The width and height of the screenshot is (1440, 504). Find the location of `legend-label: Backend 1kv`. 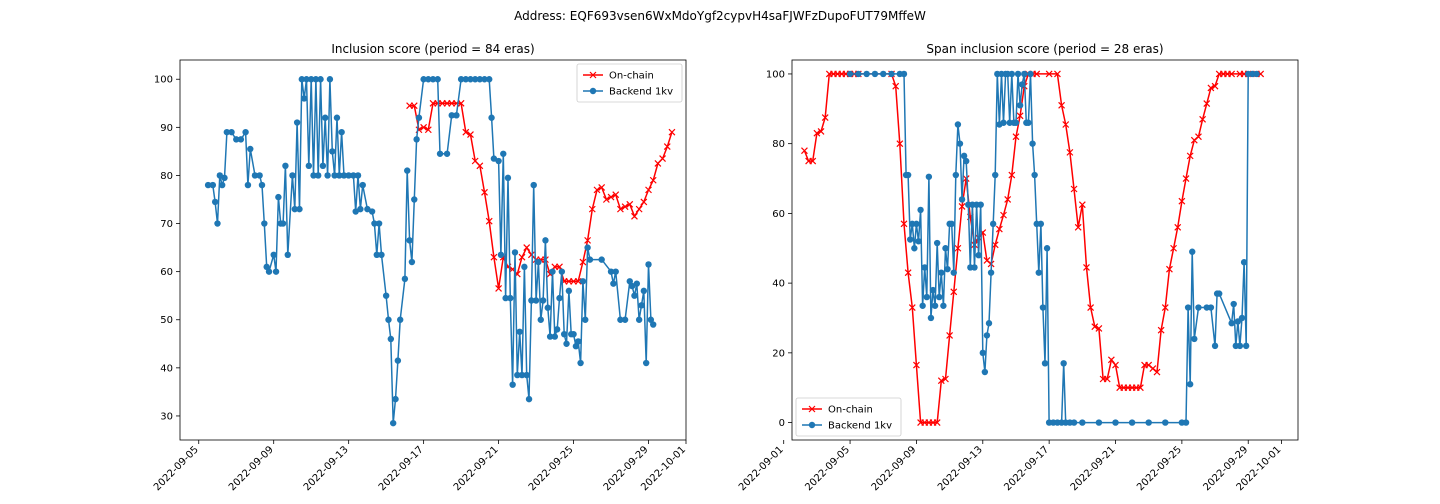

legend-label: Backend 1kv is located at coordinates (860, 426).